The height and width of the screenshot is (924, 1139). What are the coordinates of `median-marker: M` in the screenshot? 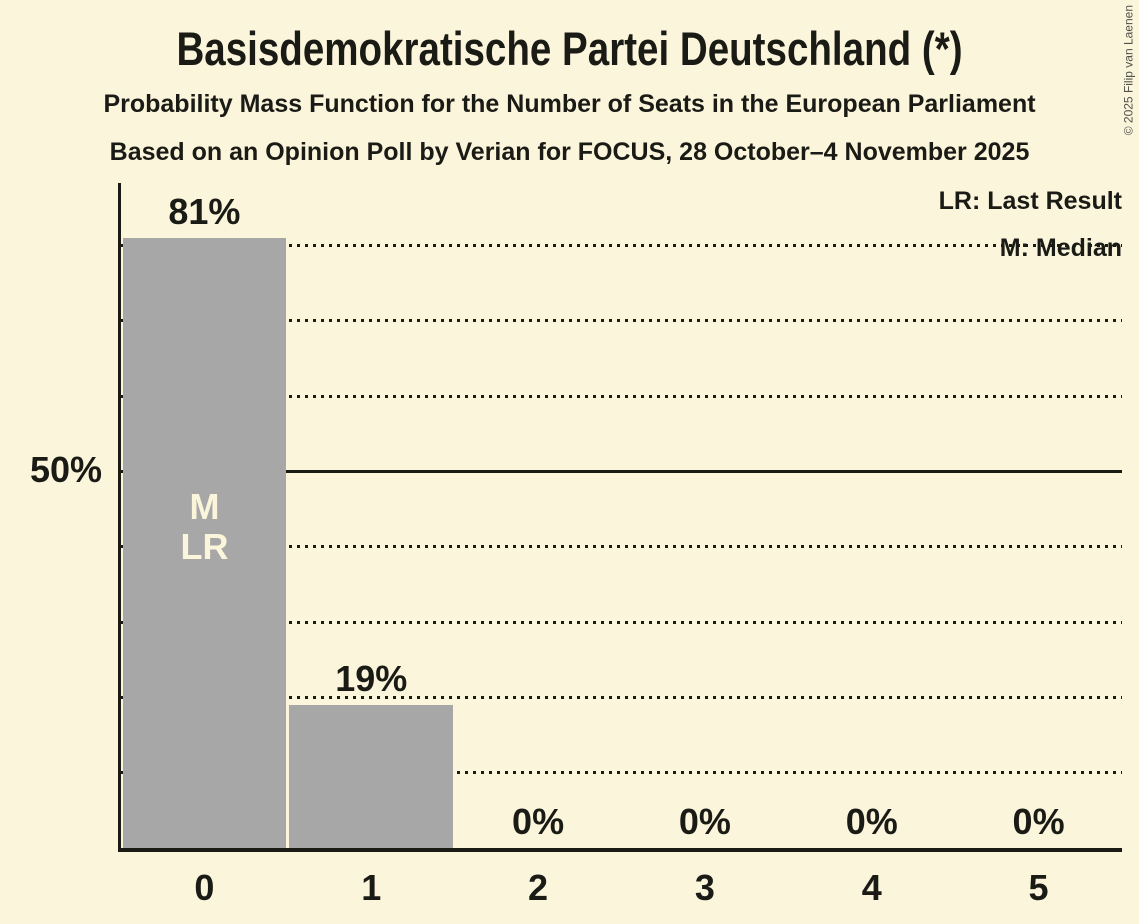 It's located at (204, 506).